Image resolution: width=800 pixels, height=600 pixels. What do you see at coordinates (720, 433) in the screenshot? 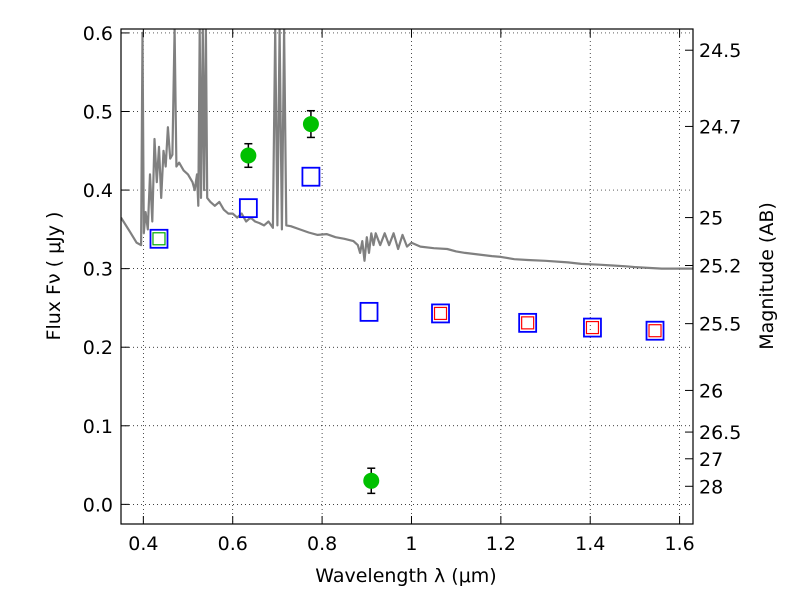
I see `right-tick-label: 26.5` at bounding box center [720, 433].